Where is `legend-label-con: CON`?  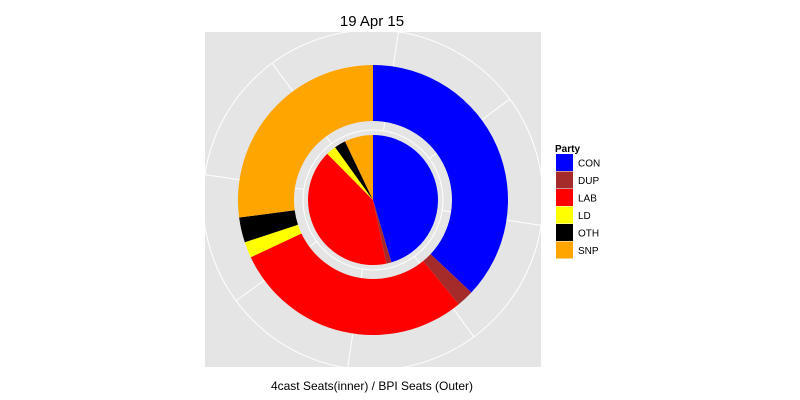 legend-label-con: CON is located at coordinates (589, 164).